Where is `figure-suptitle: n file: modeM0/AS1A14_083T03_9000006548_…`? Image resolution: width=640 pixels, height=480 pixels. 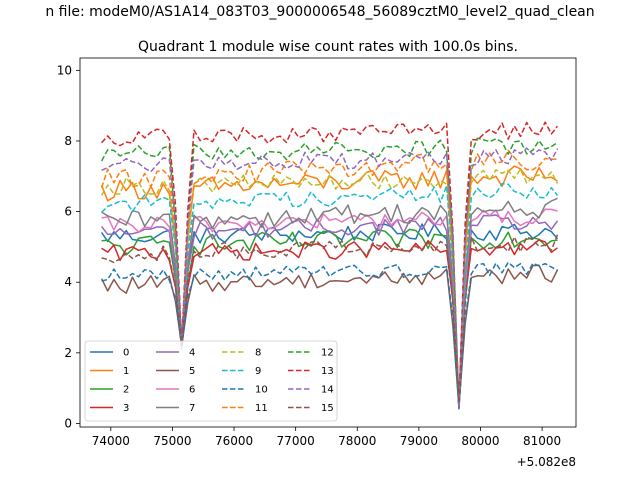 figure-suptitle: n file: modeM0/AS1A14_083T03_9000006548_… is located at coordinates (319, 12).